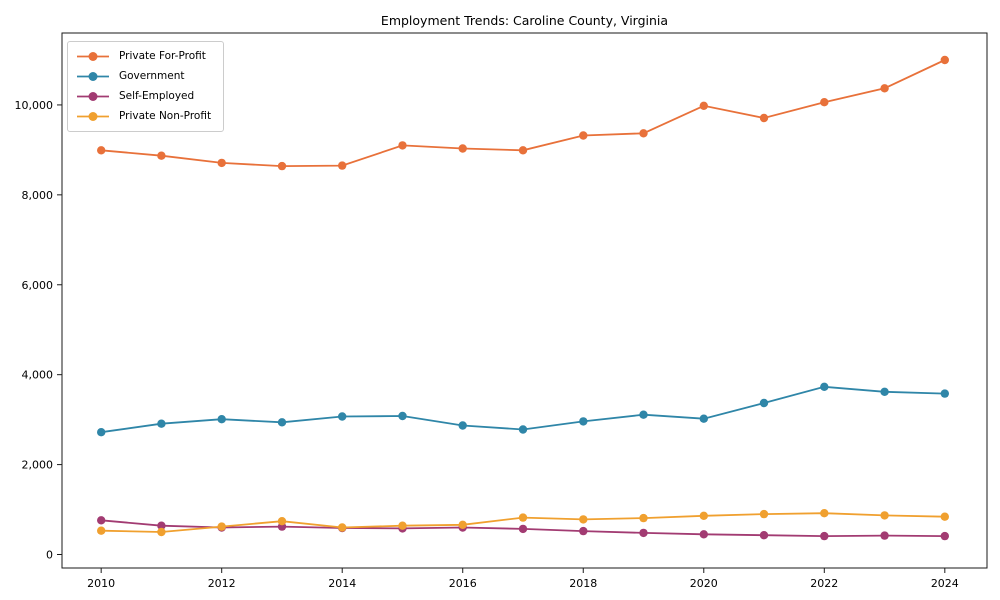  I want to click on svg-text: 2010, so click(101, 583).